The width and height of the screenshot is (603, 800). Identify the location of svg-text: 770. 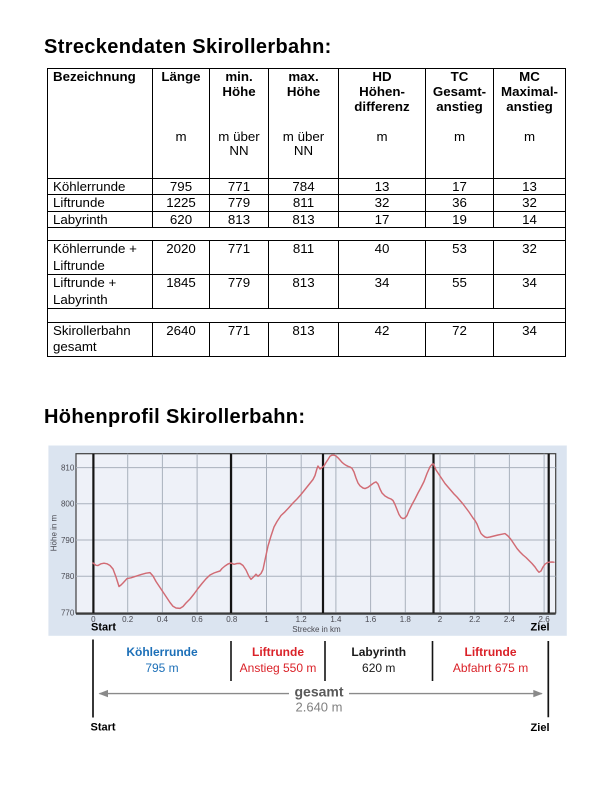
(68, 612).